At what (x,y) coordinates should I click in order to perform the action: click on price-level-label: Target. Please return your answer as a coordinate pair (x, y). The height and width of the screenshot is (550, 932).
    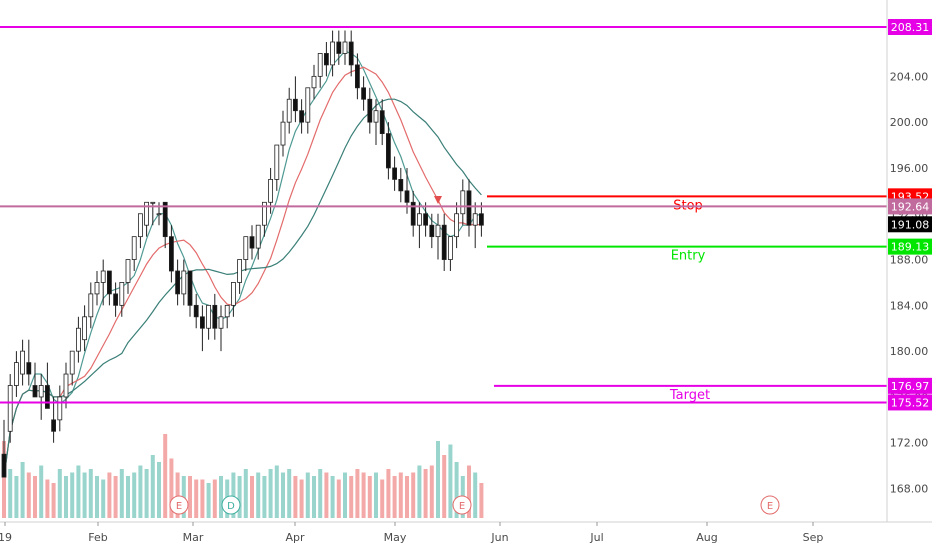
    Looking at the image, I should click on (689, 395).